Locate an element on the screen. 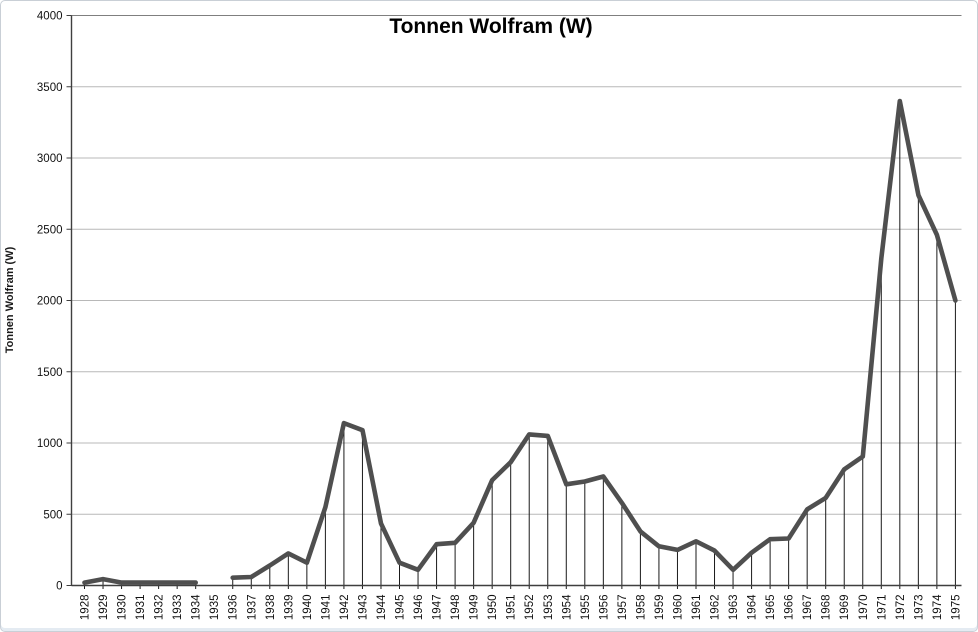 This screenshot has height=632, width=978. x-tick-label: 1951 is located at coordinates (512, 608).